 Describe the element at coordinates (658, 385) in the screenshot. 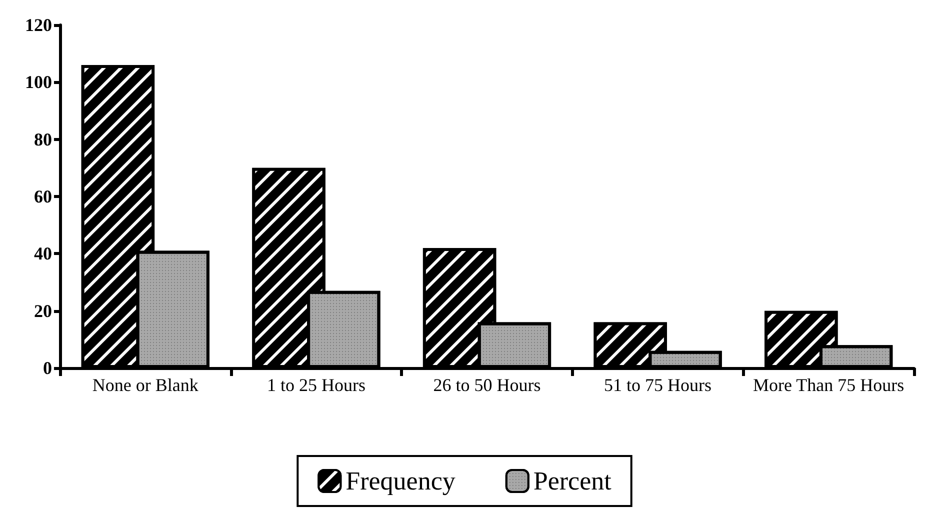

I see `x-tick-label: 51 to 75 Hours` at that location.